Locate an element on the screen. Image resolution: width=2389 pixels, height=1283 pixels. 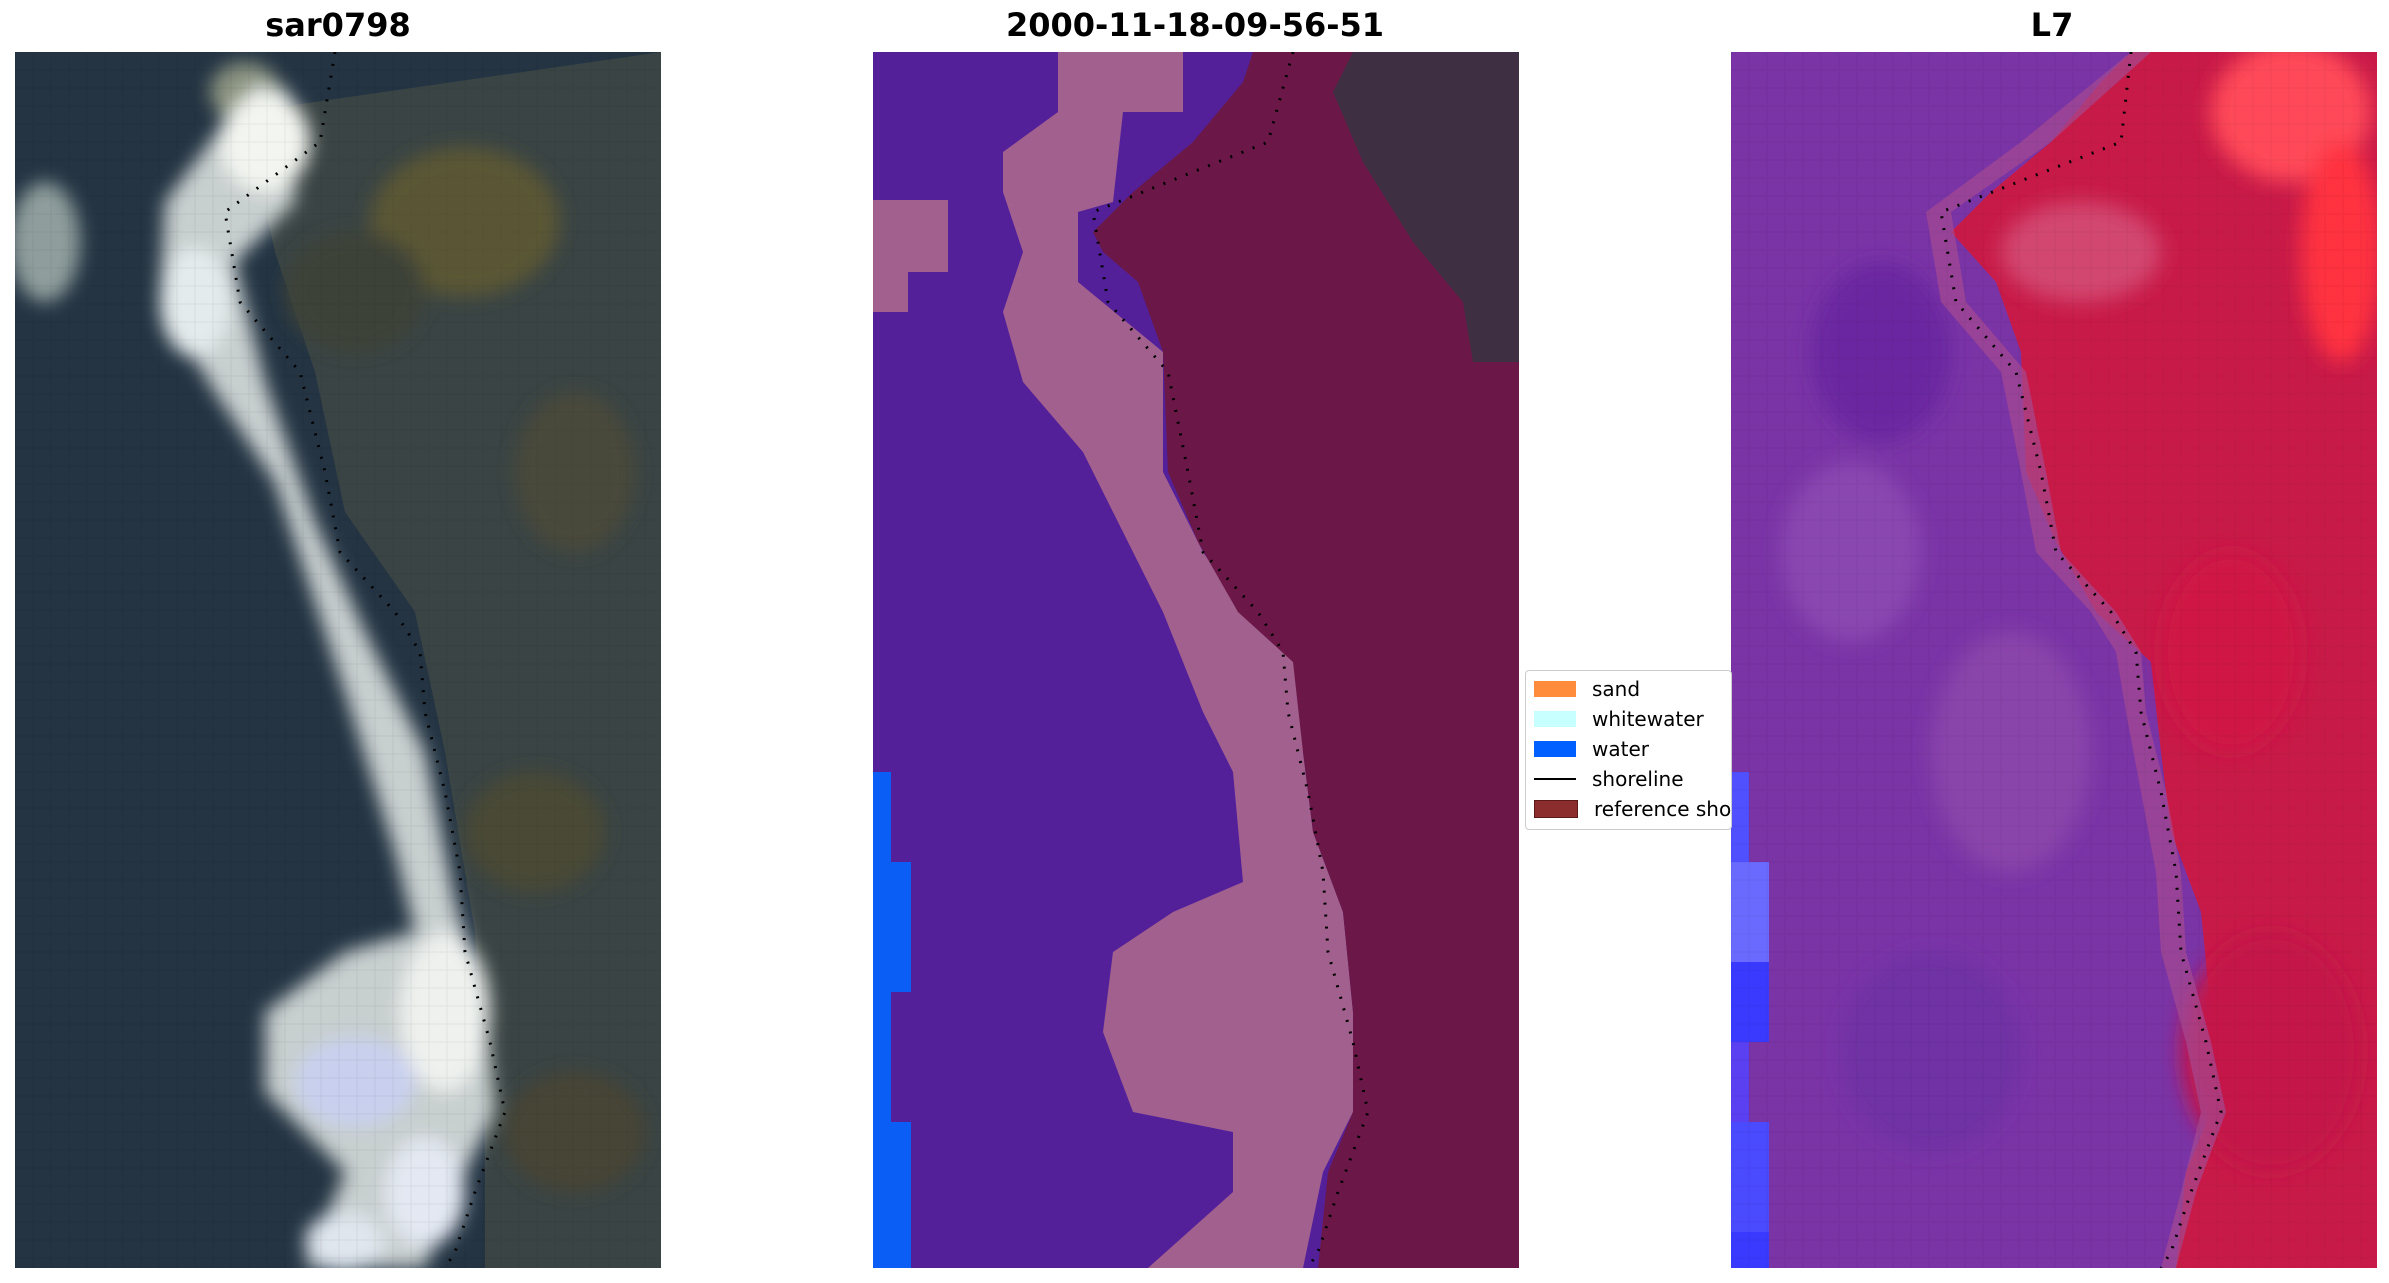
legend-label: sand is located at coordinates (1616, 689).